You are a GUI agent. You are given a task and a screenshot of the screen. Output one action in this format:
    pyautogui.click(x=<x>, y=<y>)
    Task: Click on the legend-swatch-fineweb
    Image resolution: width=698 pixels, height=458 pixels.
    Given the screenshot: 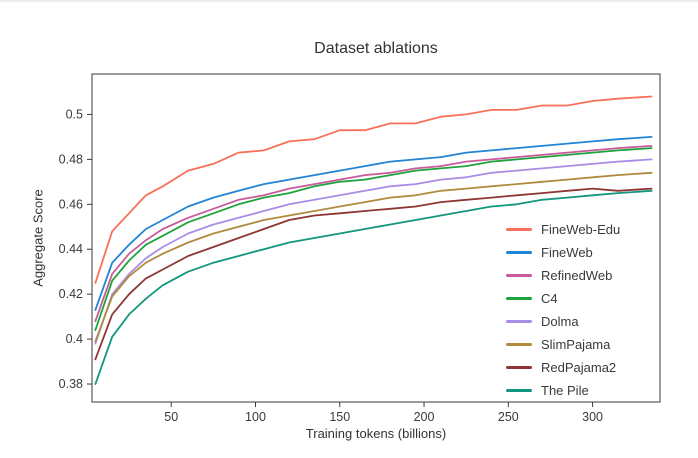 What is the action you would take?
    pyautogui.click(x=519, y=252)
    